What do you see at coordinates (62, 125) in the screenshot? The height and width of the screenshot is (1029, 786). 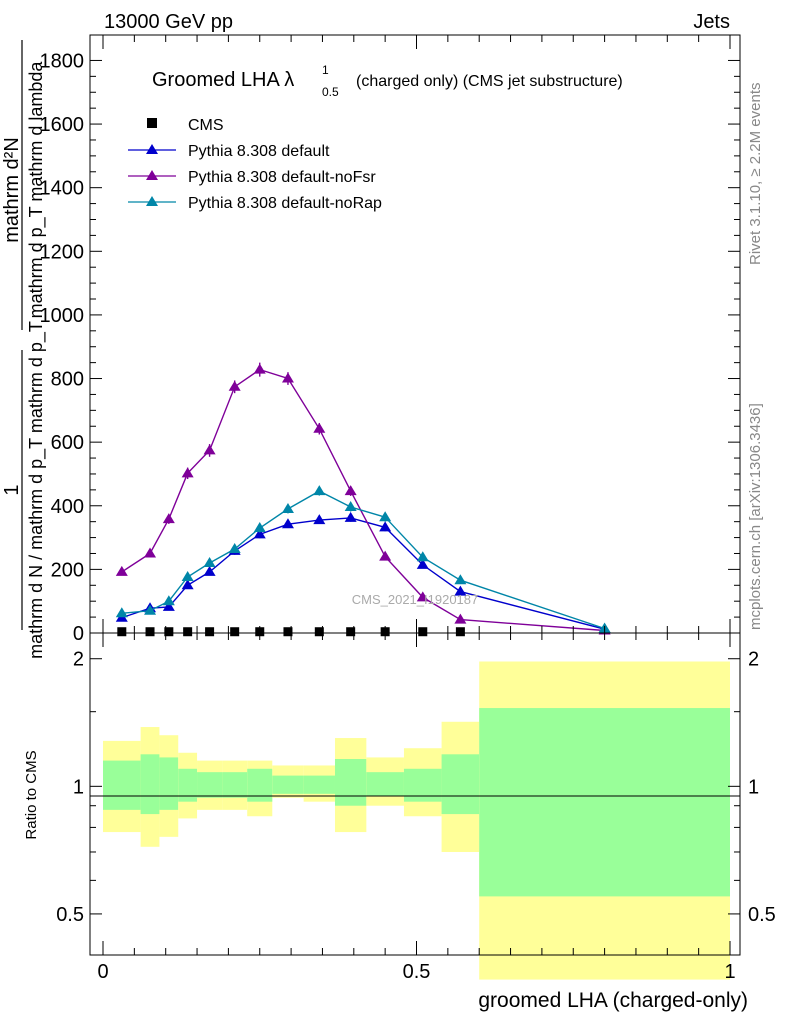 I see `main-y-tick-label: 1600` at bounding box center [62, 125].